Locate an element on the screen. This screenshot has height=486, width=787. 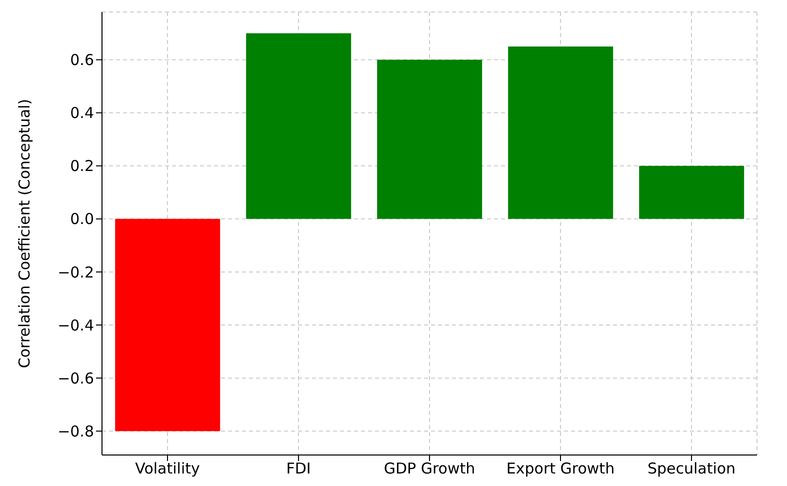
y-tick-label: −0.2 is located at coordinates (76, 272).